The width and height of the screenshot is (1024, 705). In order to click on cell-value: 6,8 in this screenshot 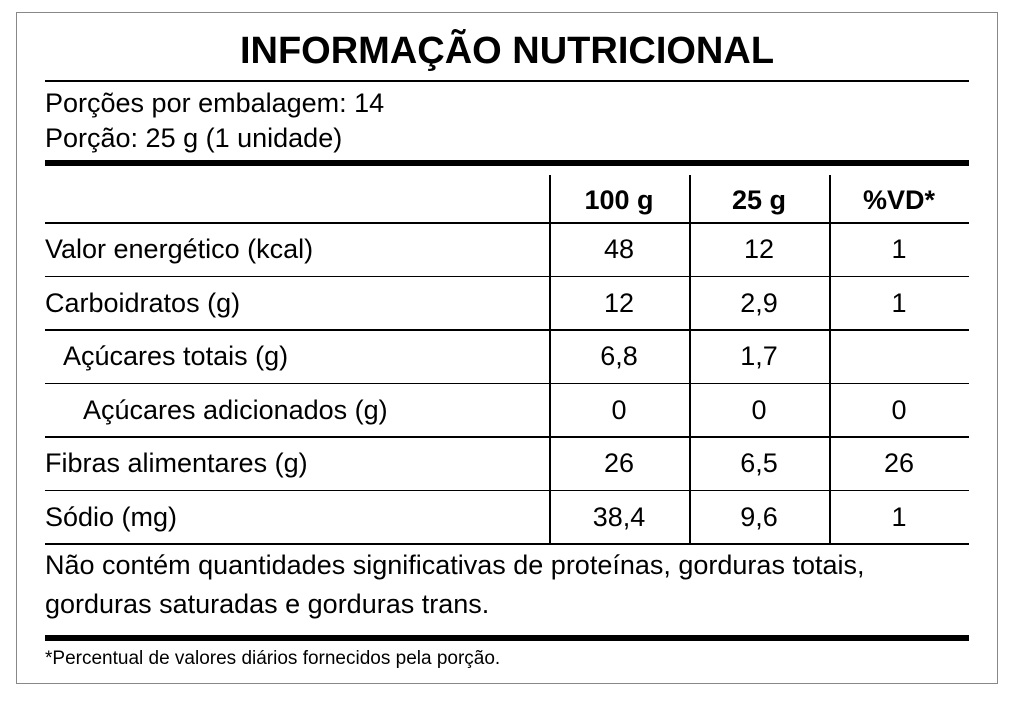, I will do `click(619, 356)`.